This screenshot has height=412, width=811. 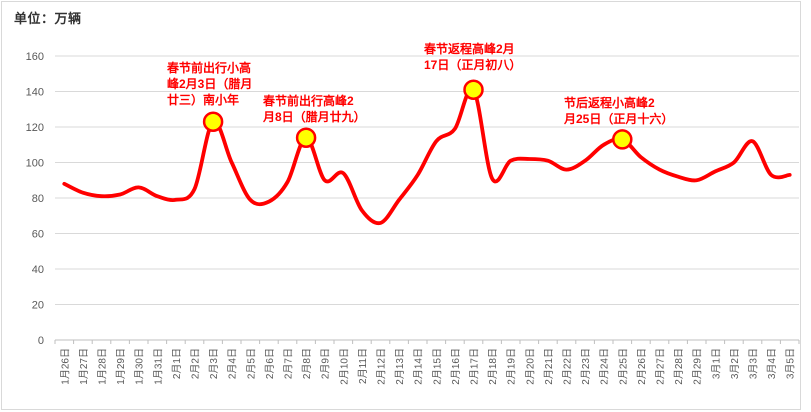 I want to click on y-tick-label: 60, so click(x=38, y=235).